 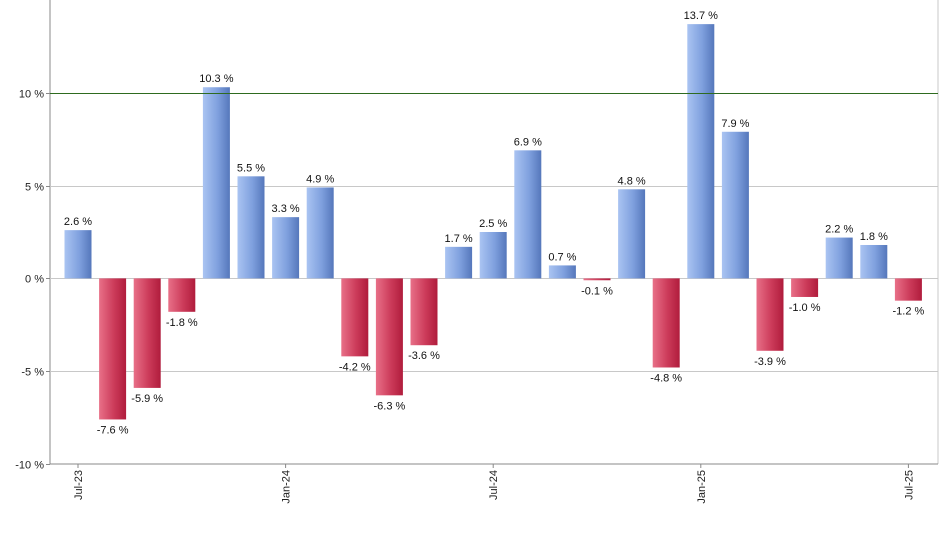 I want to click on bar-value-label: 4.8 %, so click(x=632, y=181).